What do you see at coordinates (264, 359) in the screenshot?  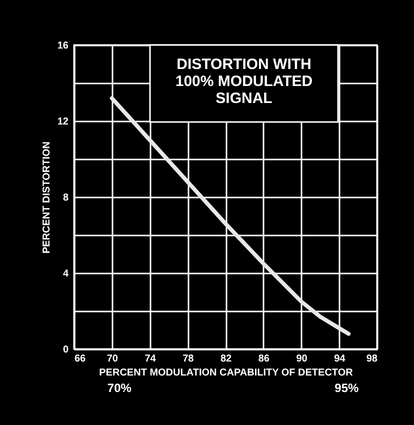 I see `x-tick-label: 86` at bounding box center [264, 359].